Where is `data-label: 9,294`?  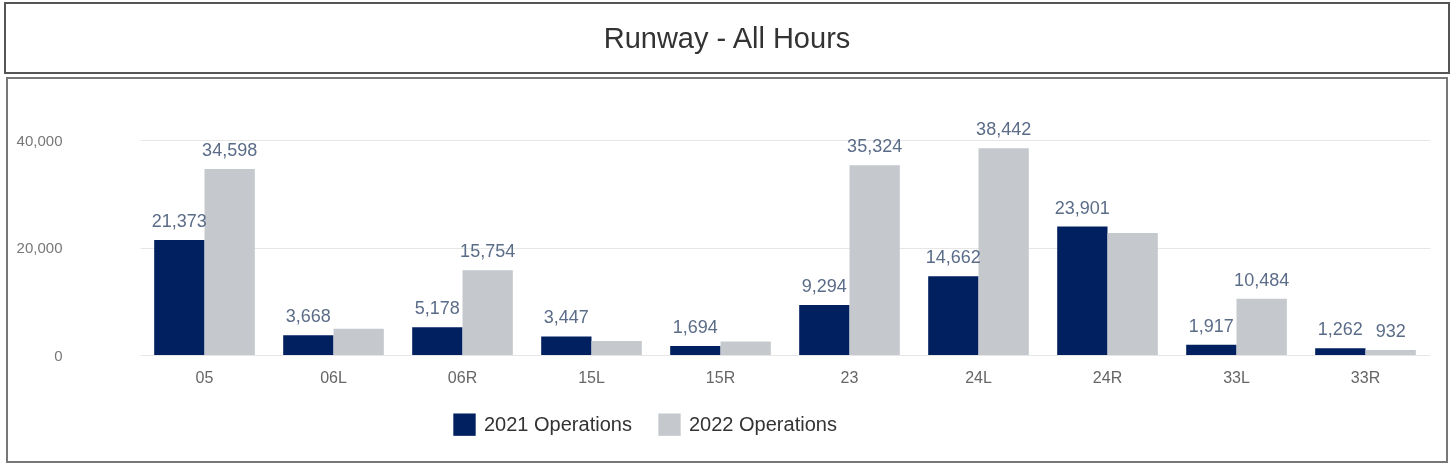 data-label: 9,294 is located at coordinates (824, 286).